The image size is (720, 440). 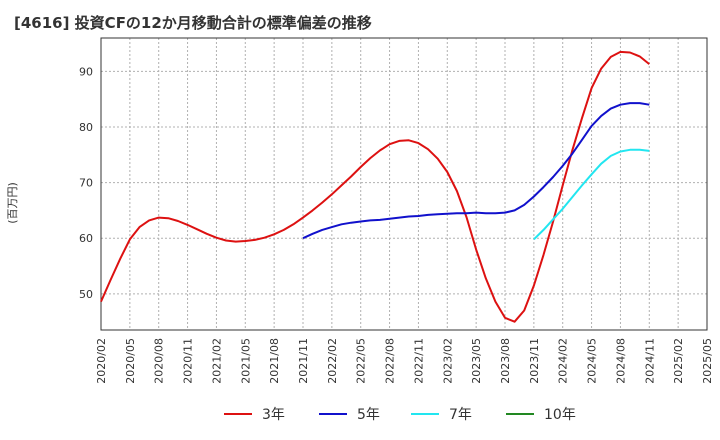 What do you see at coordinates (86, 71) in the screenshot?
I see `y-tick-label: 90` at bounding box center [86, 71].